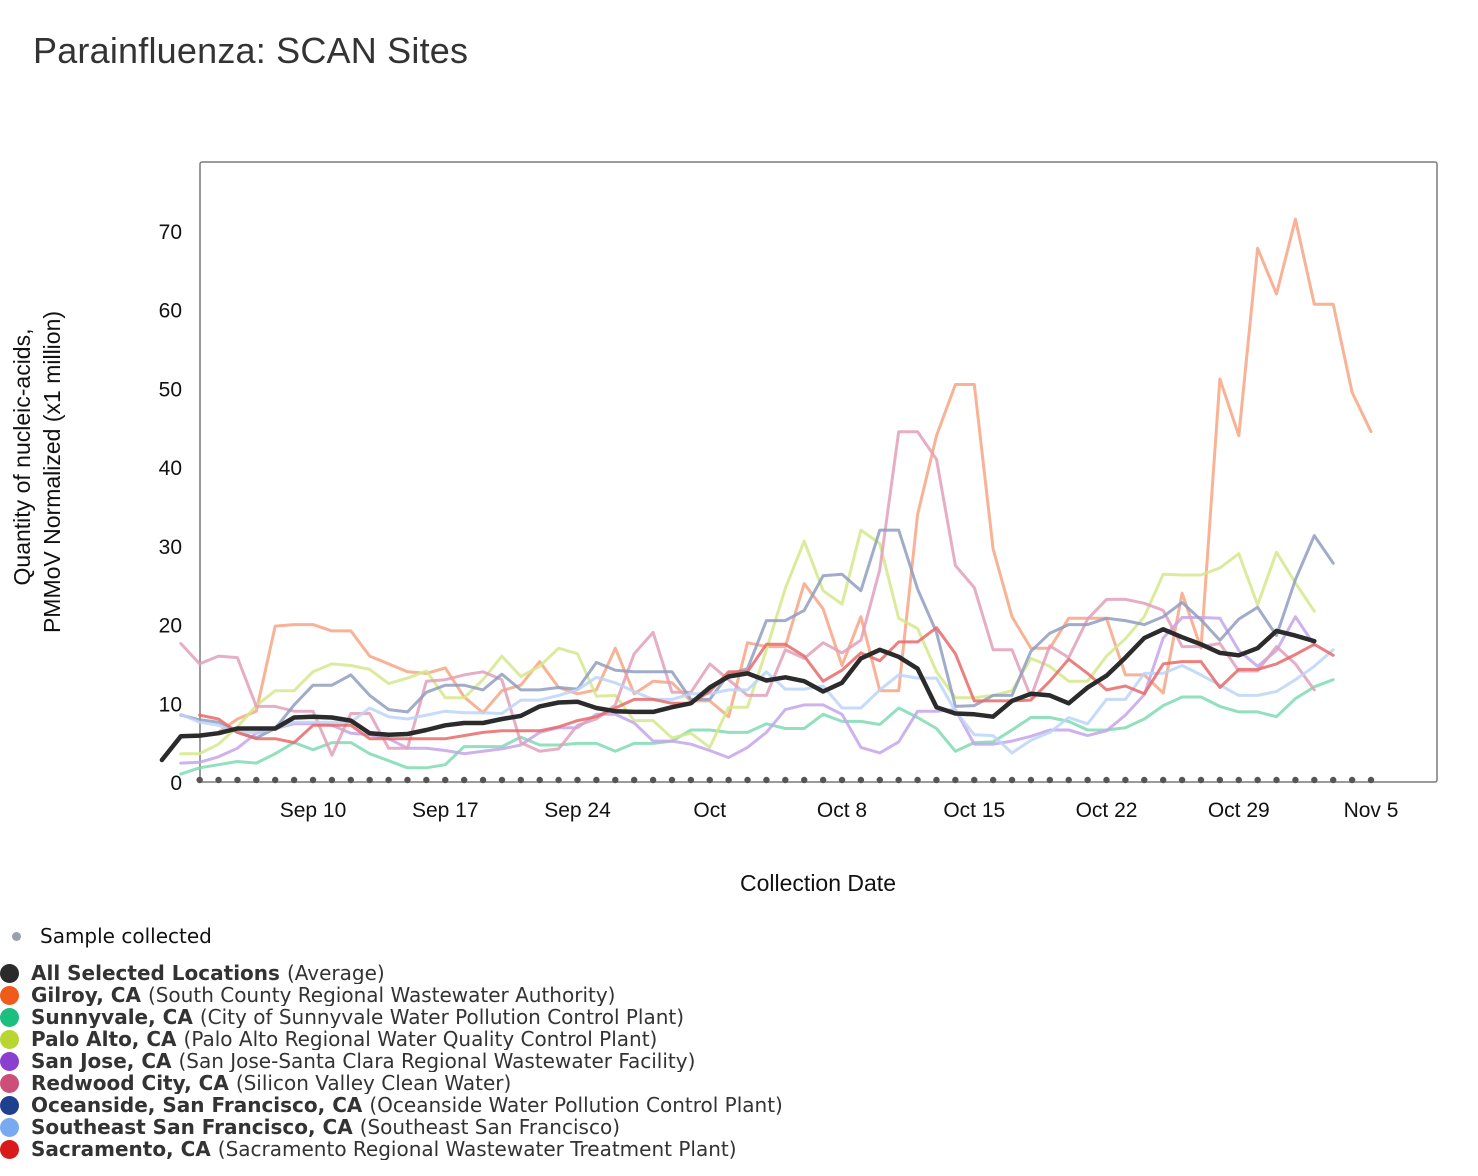 This screenshot has height=1176, width=1478. What do you see at coordinates (192, 1127) in the screenshot?
I see `legend-location: Southeast San Francisco, CA` at bounding box center [192, 1127].